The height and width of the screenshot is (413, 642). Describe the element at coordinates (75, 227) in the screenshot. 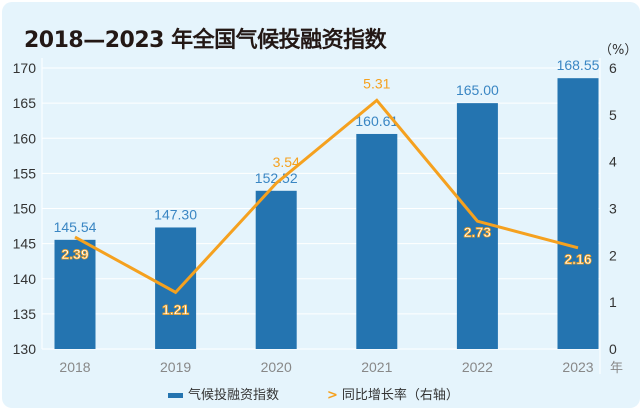

I see `bar-data-label: 145.54` at that location.